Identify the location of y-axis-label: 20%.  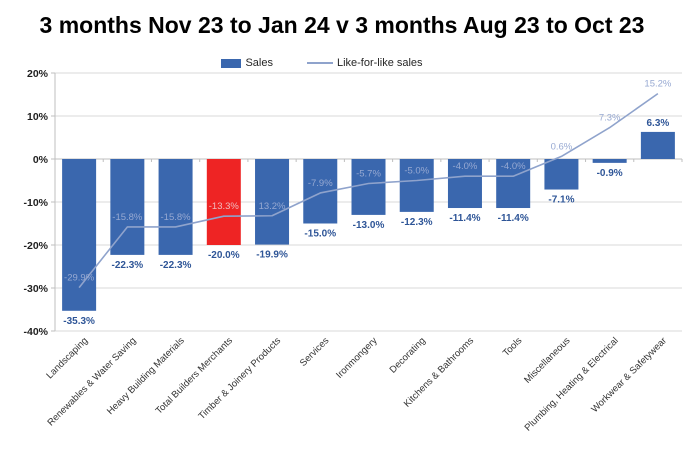
(38, 74).